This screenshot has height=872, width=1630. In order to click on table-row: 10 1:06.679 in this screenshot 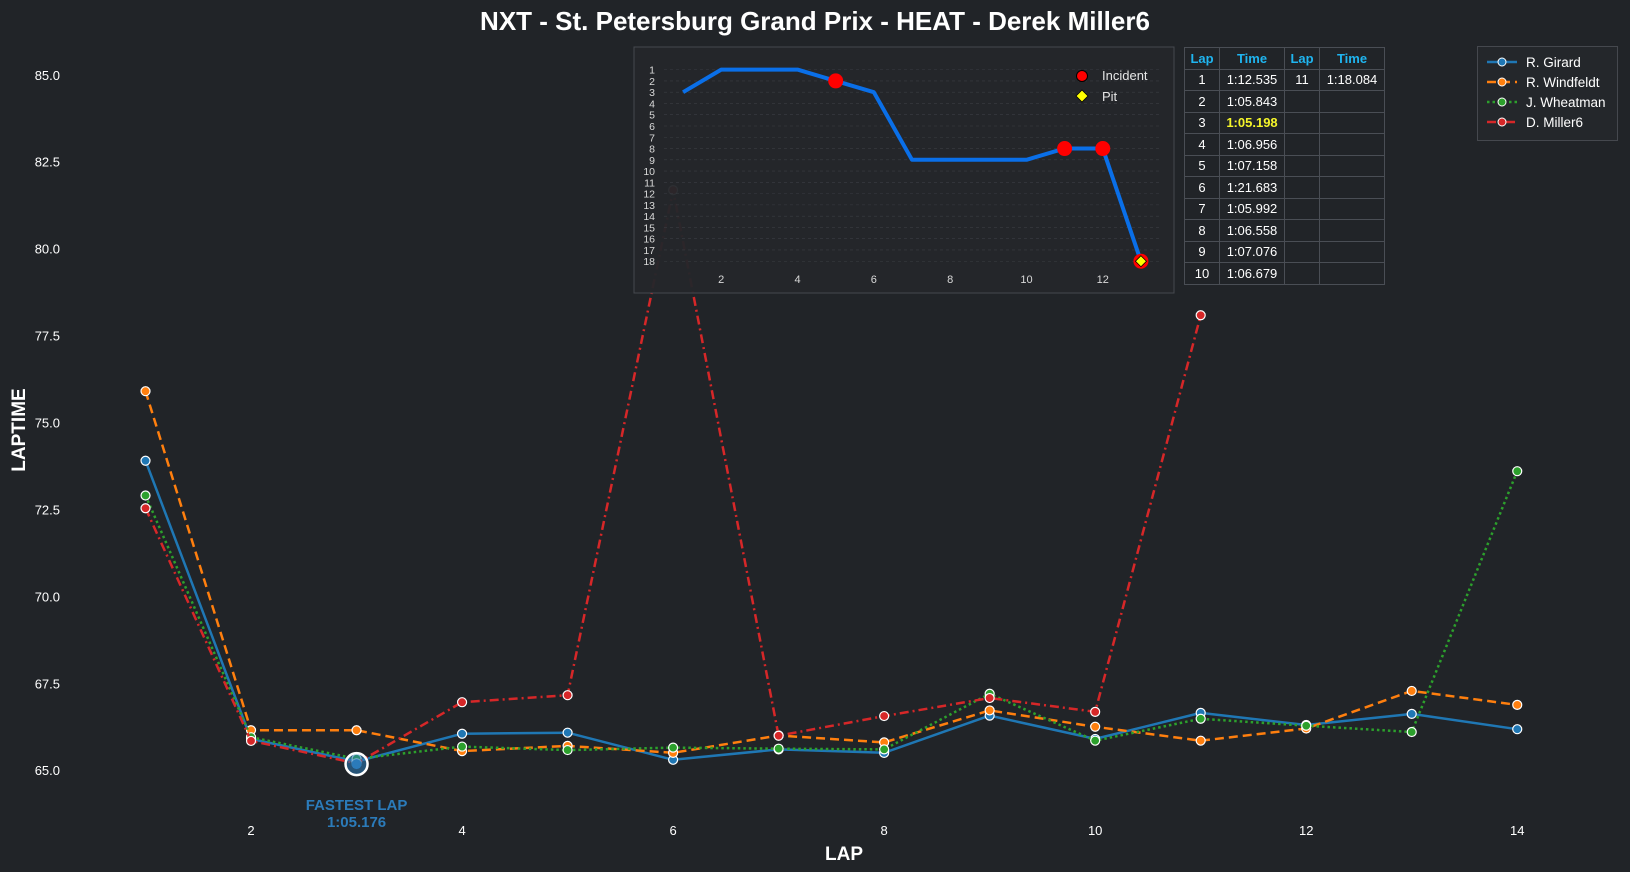, I will do `click(1284, 273)`.